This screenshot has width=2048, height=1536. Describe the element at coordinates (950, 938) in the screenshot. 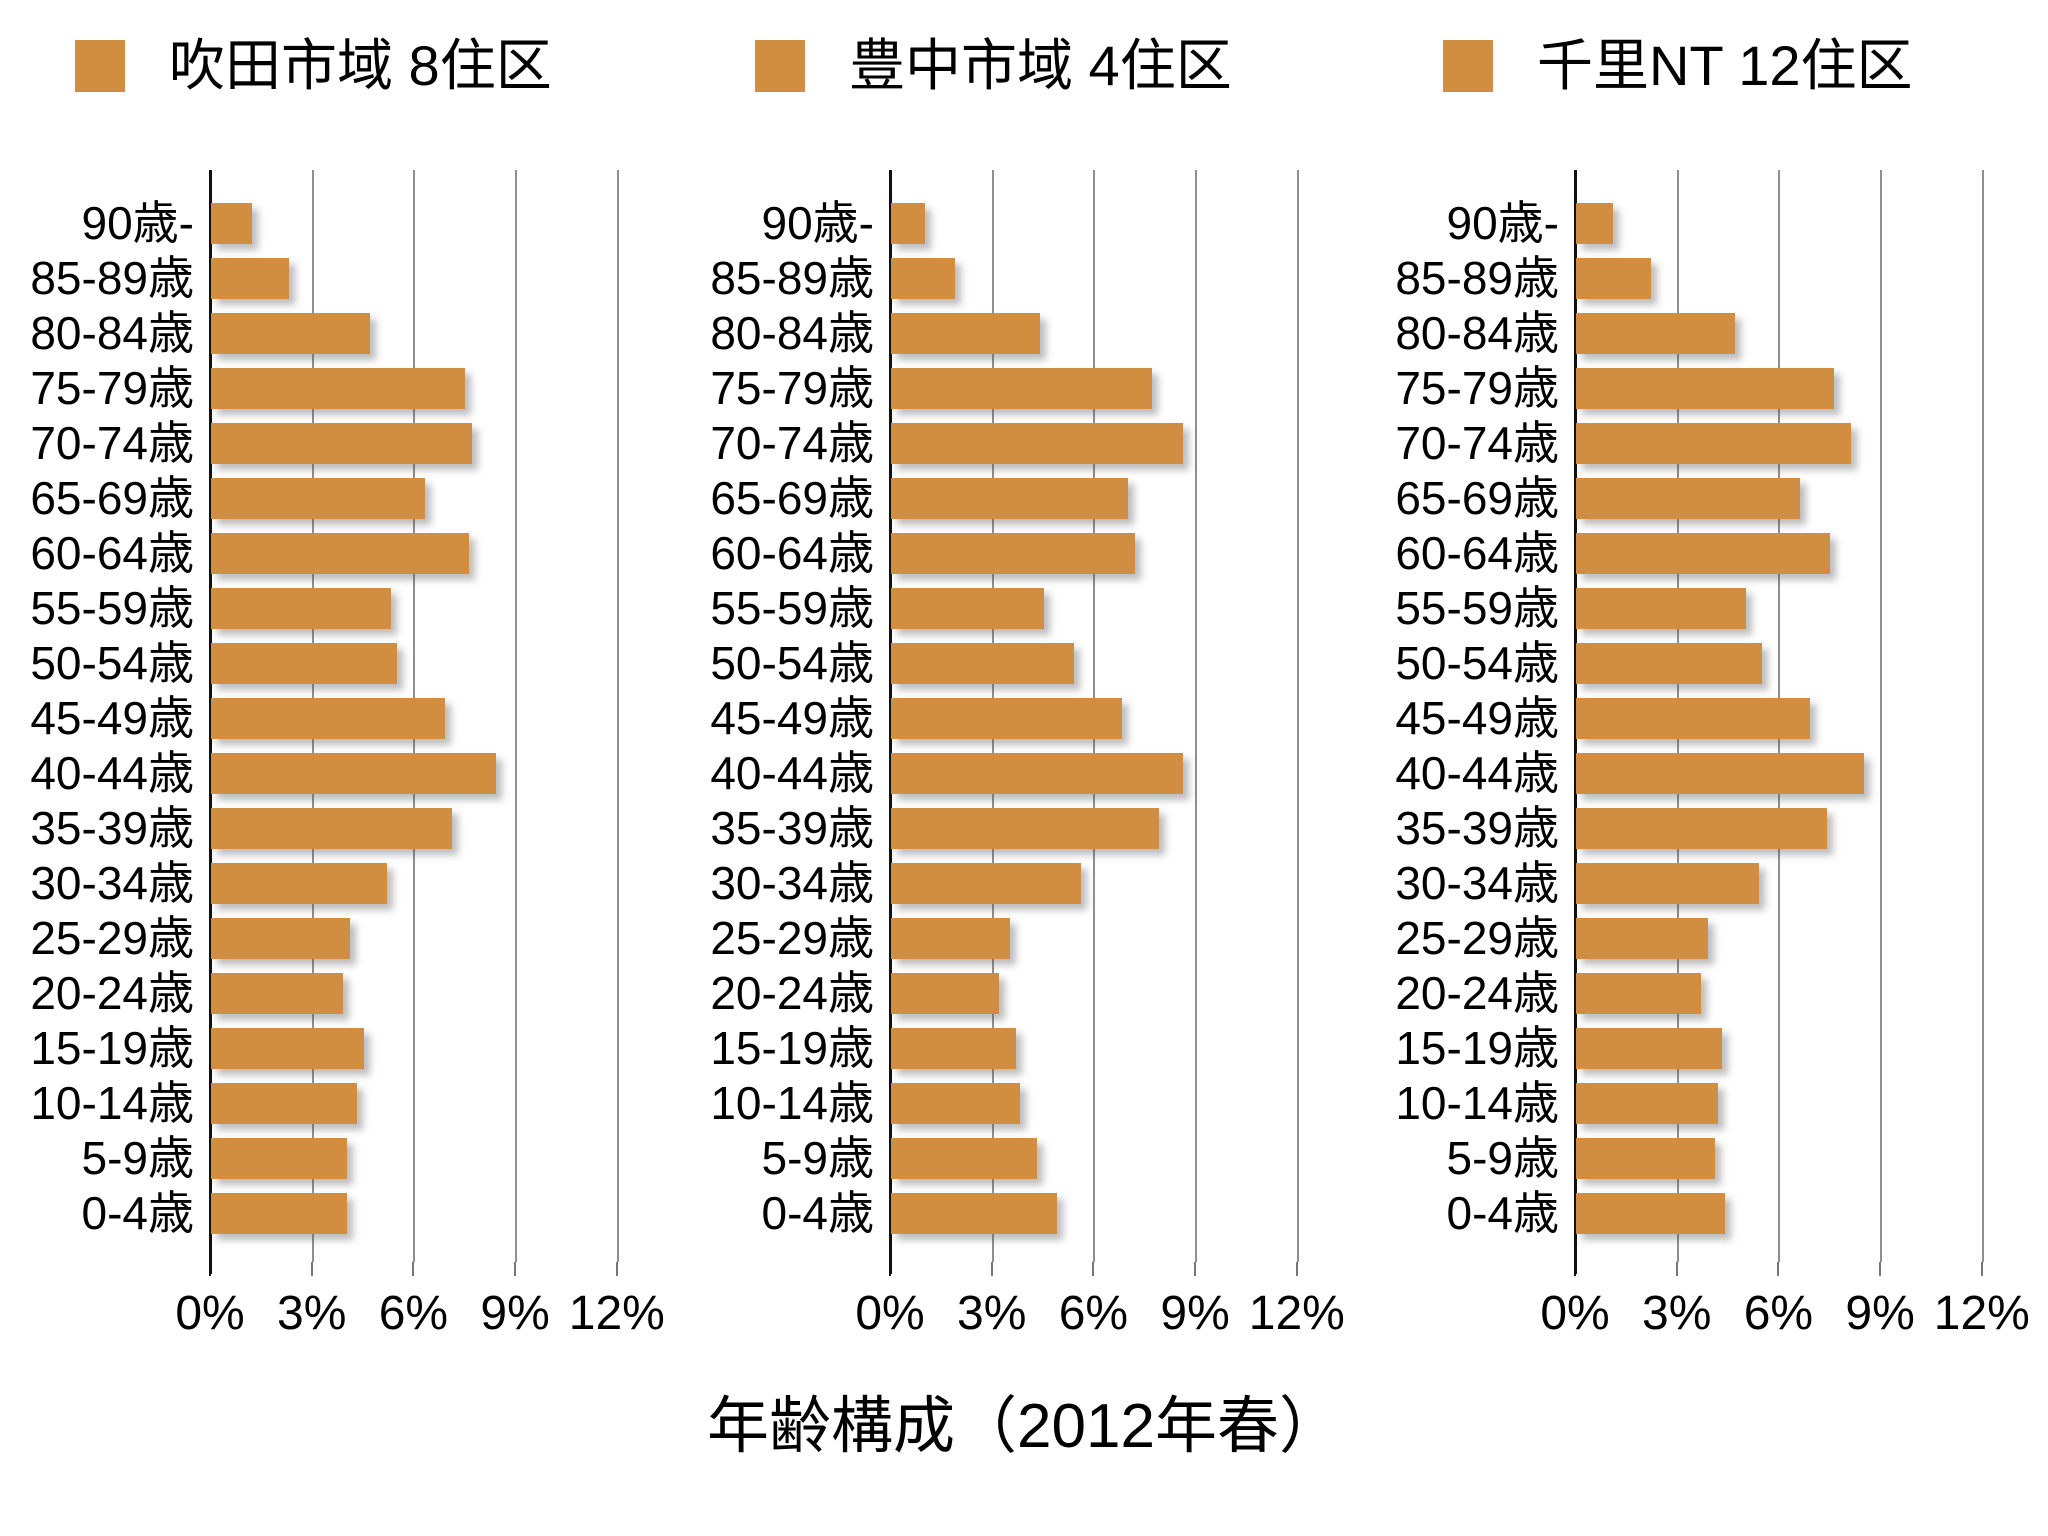

I see `bar-豊中市域 4住区-25-29歳` at that location.